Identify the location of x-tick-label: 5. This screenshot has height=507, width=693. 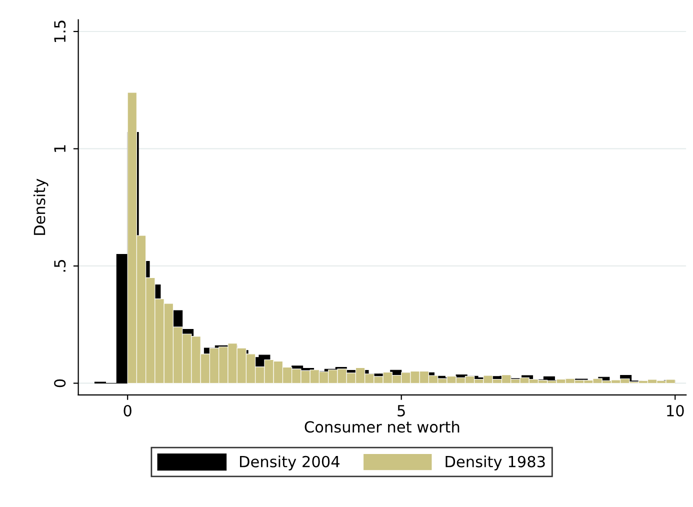
(401, 410).